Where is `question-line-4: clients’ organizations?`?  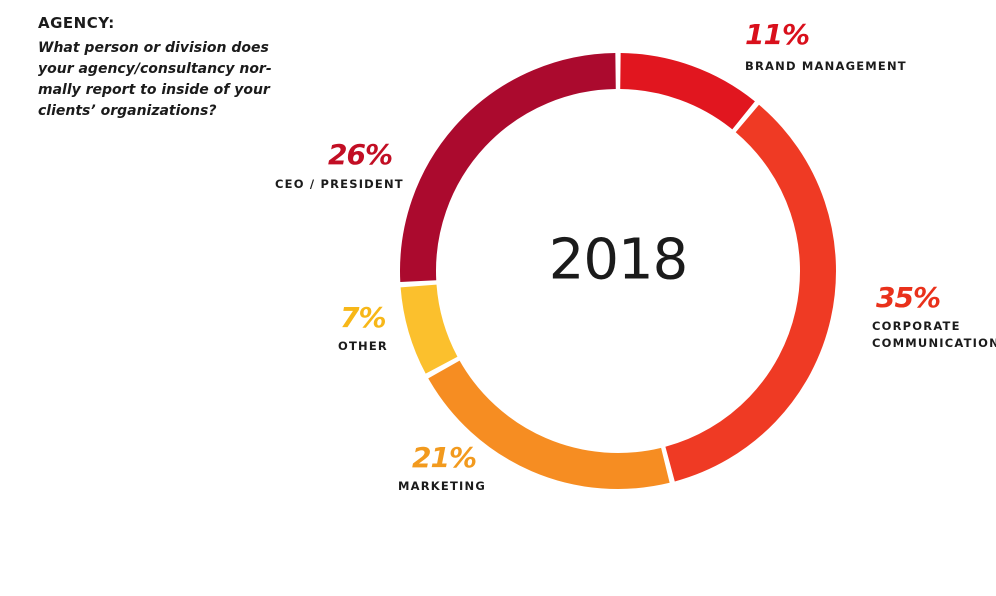
question-line-4: clients’ organizations? is located at coordinates (127, 111).